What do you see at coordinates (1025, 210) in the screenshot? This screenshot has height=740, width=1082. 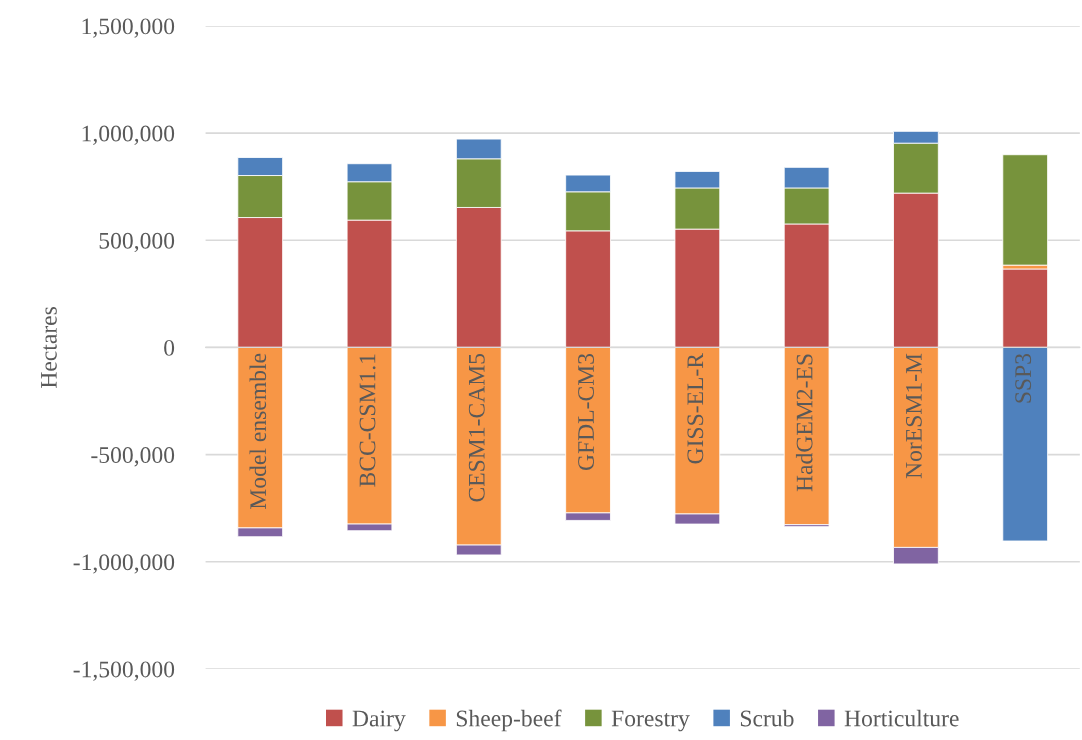 I see `bar` at bounding box center [1025, 210].